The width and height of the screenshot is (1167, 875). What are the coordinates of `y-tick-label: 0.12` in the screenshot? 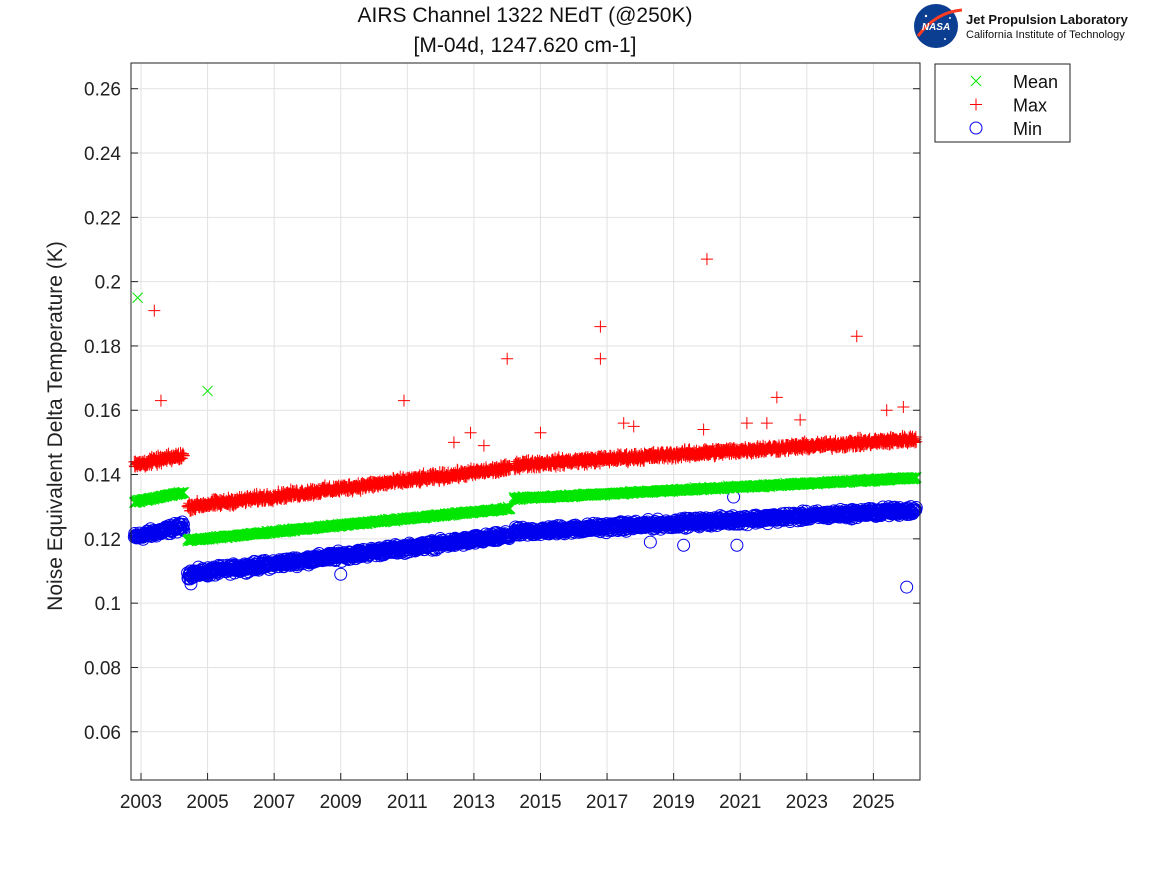 It's located at (102, 540).